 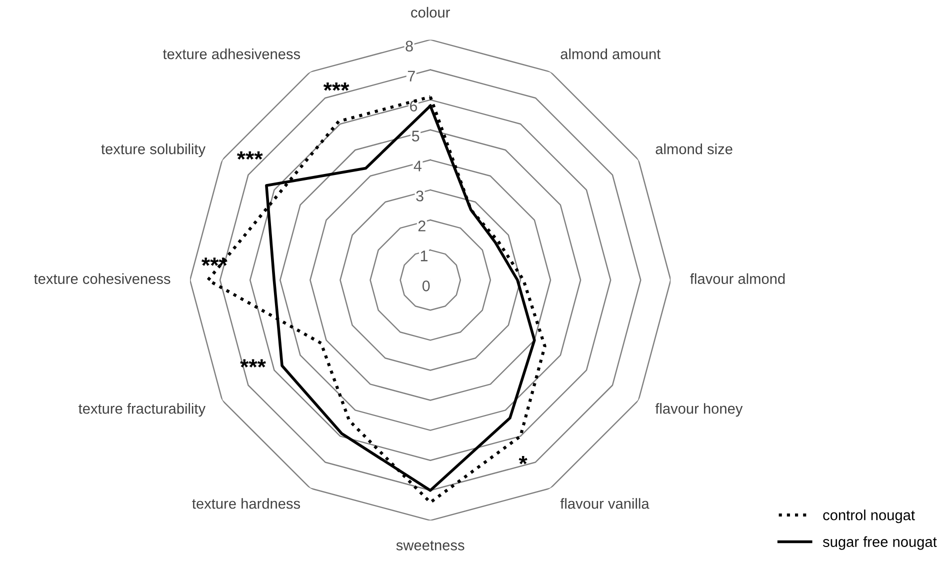 I want to click on spoke-label: almond amount, so click(x=610, y=54).